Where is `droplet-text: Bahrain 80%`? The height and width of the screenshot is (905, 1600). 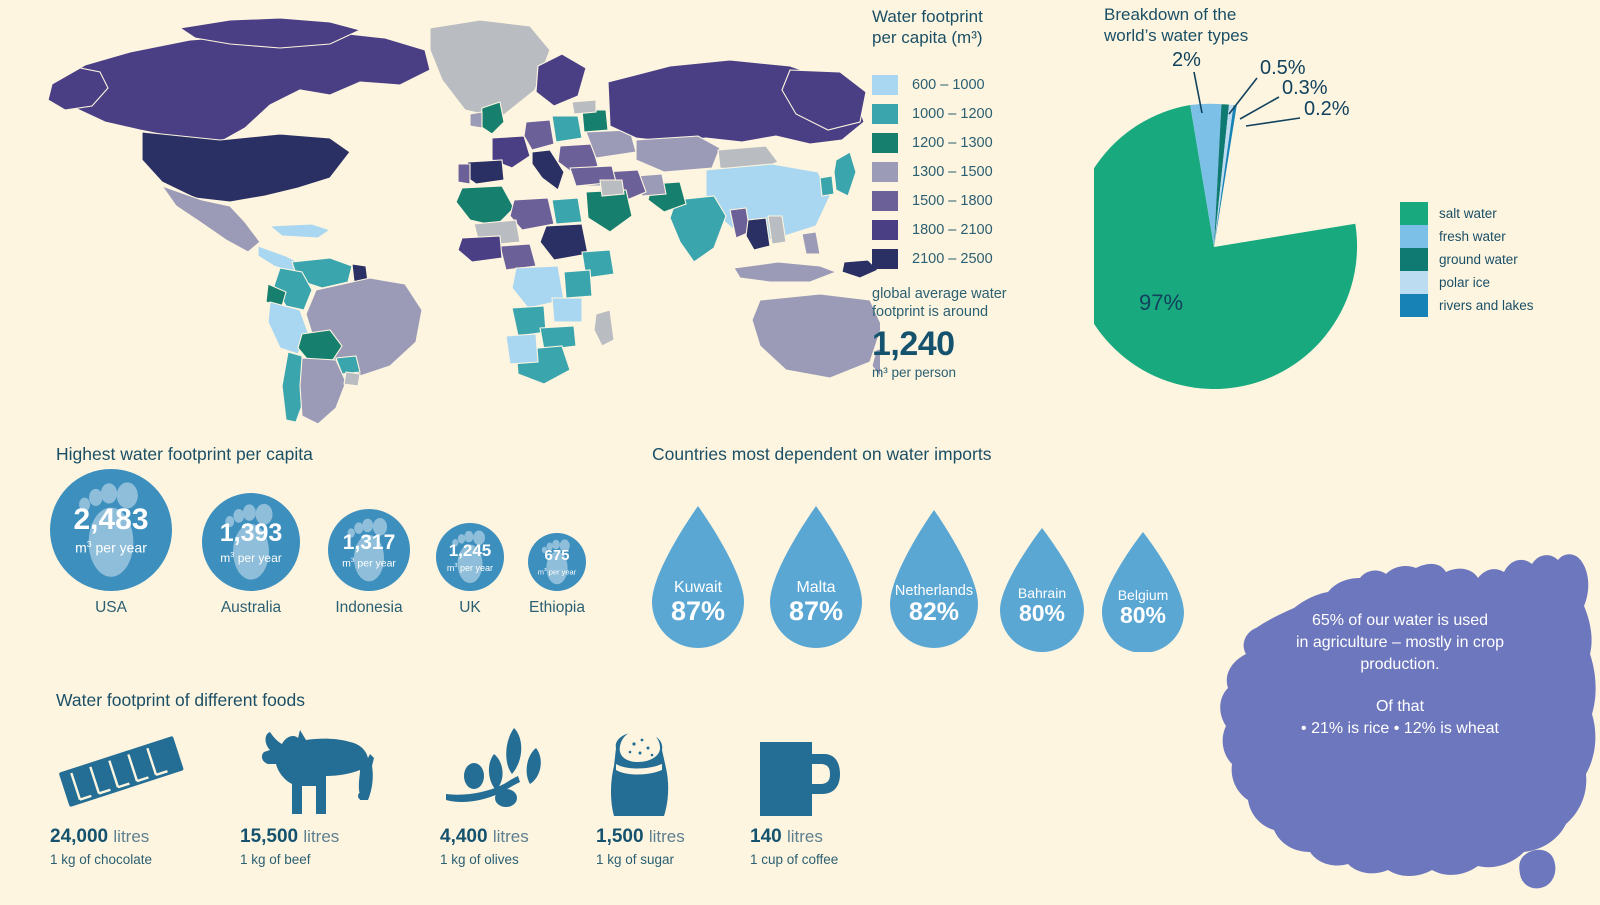
droplet-text: Bahrain 80% is located at coordinates (1042, 605).